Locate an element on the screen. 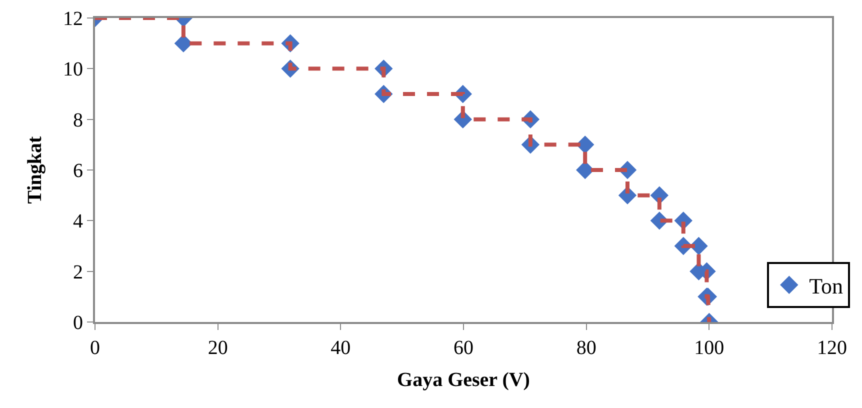 The height and width of the screenshot is (408, 862). y-axis-title: Tingkat is located at coordinates (35, 170).